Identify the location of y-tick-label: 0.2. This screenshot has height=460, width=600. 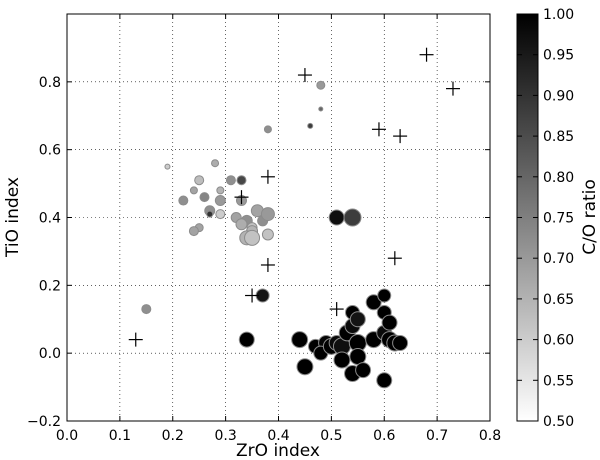
(50, 286).